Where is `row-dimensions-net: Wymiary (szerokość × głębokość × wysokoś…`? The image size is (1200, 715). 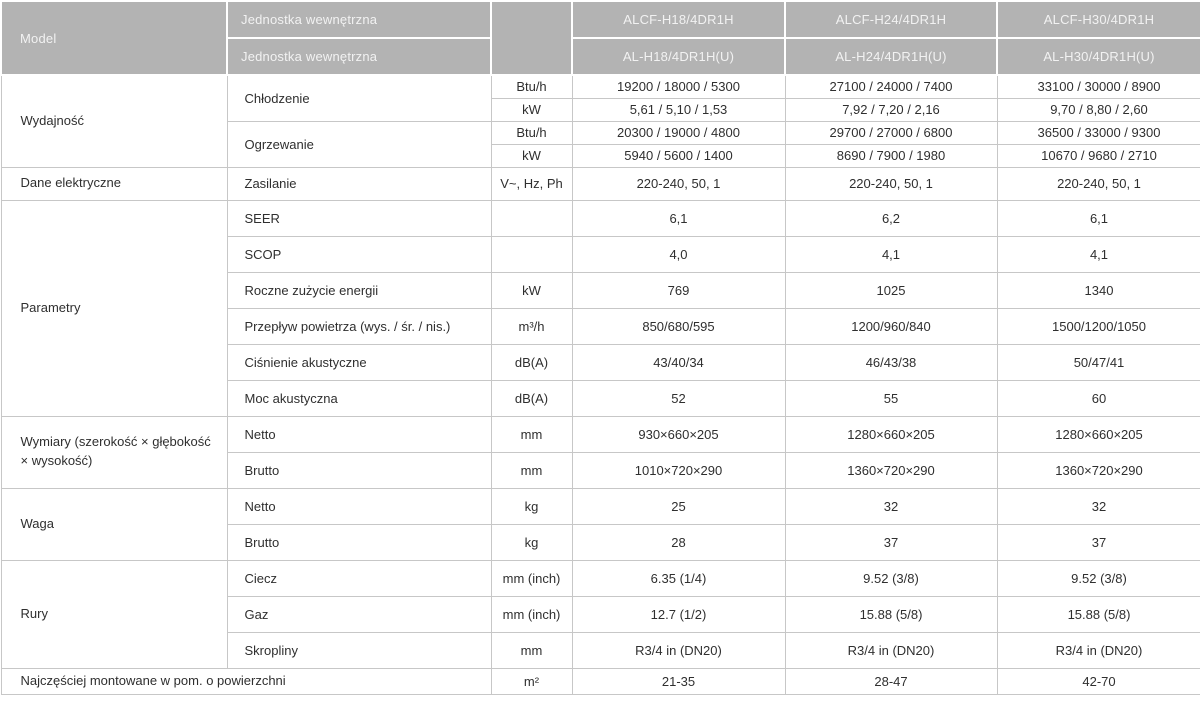 row-dimensions-net: Wymiary (szerokość × głębokość × wysokoś… is located at coordinates (600, 452).